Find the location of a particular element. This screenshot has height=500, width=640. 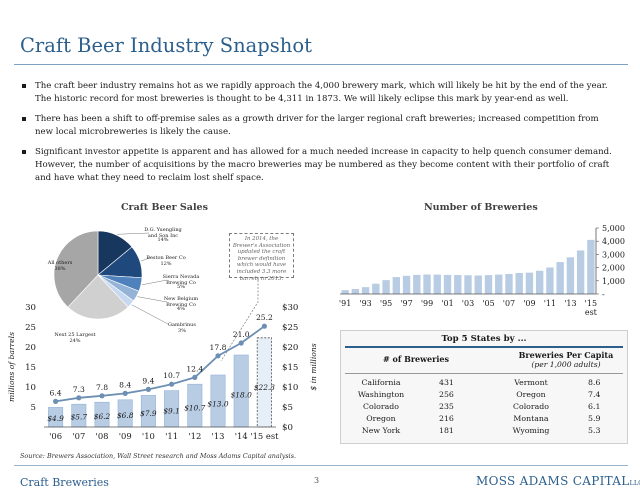

brewery-count: 216 is located at coordinates (446, 418).